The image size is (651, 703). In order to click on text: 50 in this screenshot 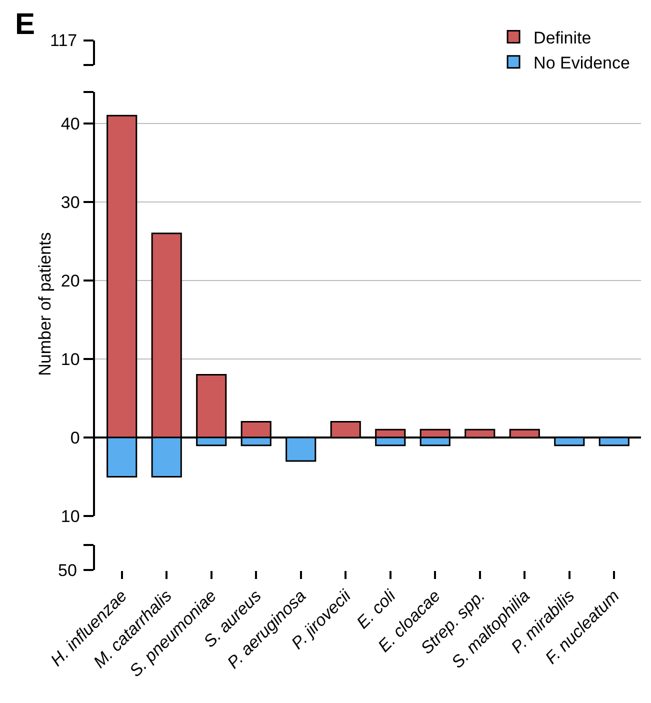, I will do `click(67, 570)`.